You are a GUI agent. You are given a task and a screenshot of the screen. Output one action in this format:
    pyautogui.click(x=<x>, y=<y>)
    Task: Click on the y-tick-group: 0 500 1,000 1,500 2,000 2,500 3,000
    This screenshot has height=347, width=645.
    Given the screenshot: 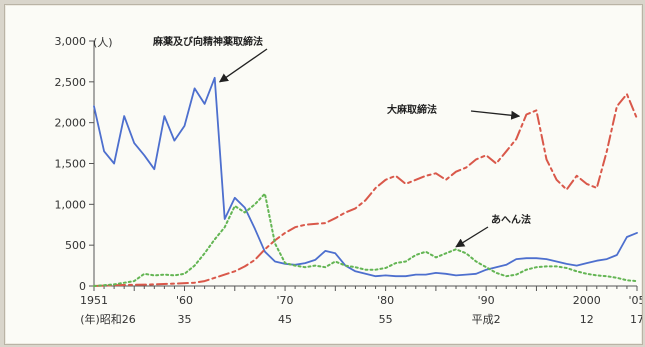 What is the action you would take?
    pyautogui.click(x=74, y=164)
    